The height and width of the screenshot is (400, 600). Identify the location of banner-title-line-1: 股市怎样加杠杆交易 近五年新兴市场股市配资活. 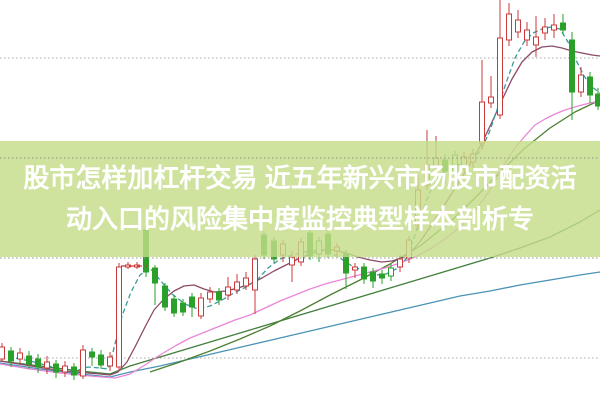
(300, 178).